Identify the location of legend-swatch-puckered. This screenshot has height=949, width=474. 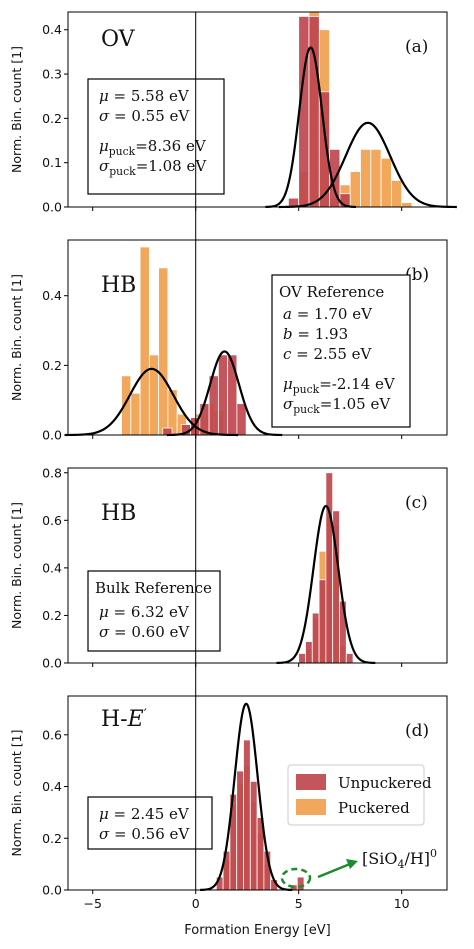
(311, 807).